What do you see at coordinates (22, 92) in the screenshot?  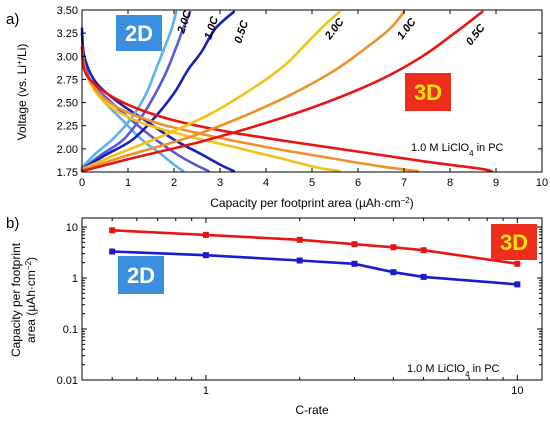 I see `panel-a-y-label: Voltage (vs. Li+/Li)` at bounding box center [22, 92].